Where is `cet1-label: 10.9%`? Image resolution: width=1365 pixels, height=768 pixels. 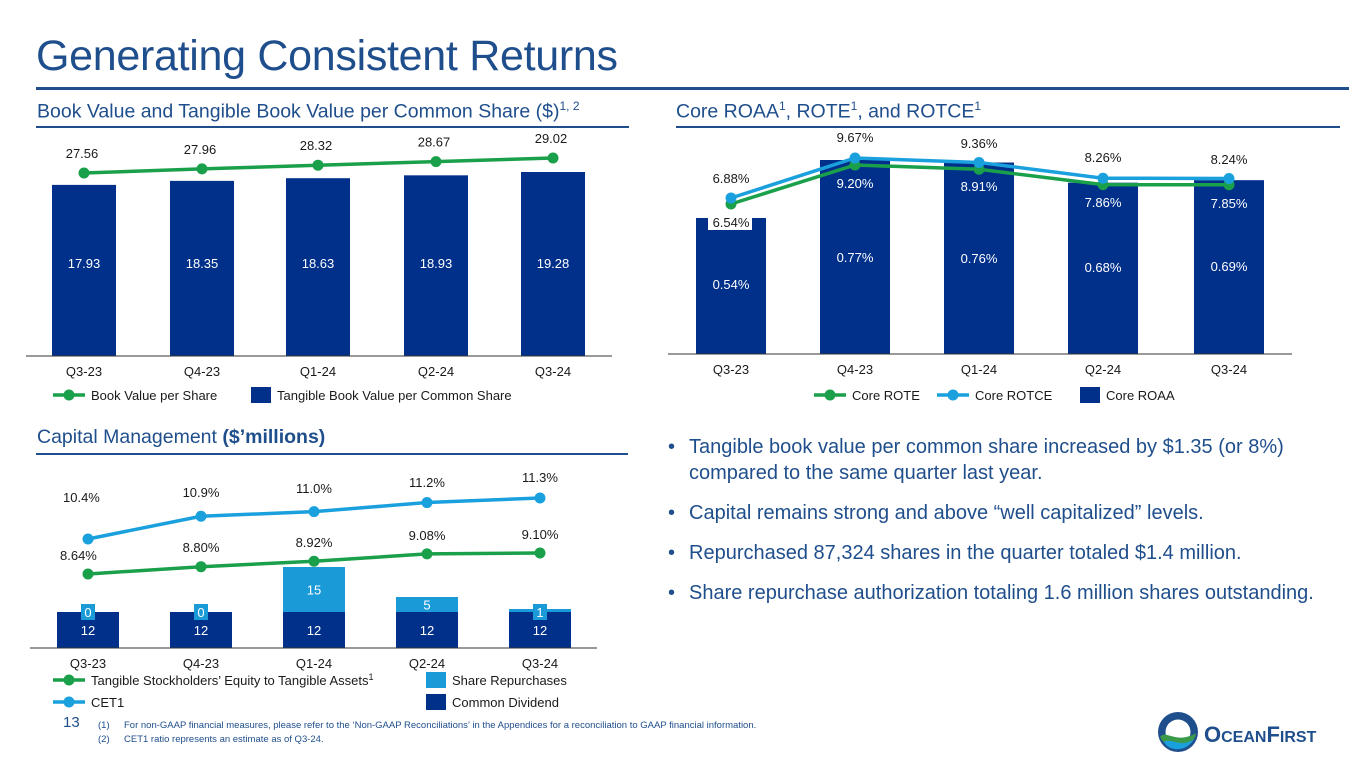
cet1-label: 10.9% is located at coordinates (201, 492).